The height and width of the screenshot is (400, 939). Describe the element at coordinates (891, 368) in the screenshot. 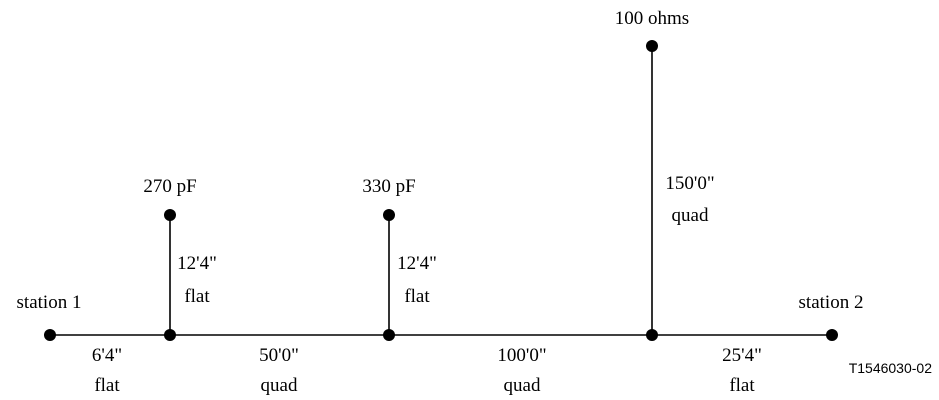

I see `figure-reference: T1546030-02` at that location.